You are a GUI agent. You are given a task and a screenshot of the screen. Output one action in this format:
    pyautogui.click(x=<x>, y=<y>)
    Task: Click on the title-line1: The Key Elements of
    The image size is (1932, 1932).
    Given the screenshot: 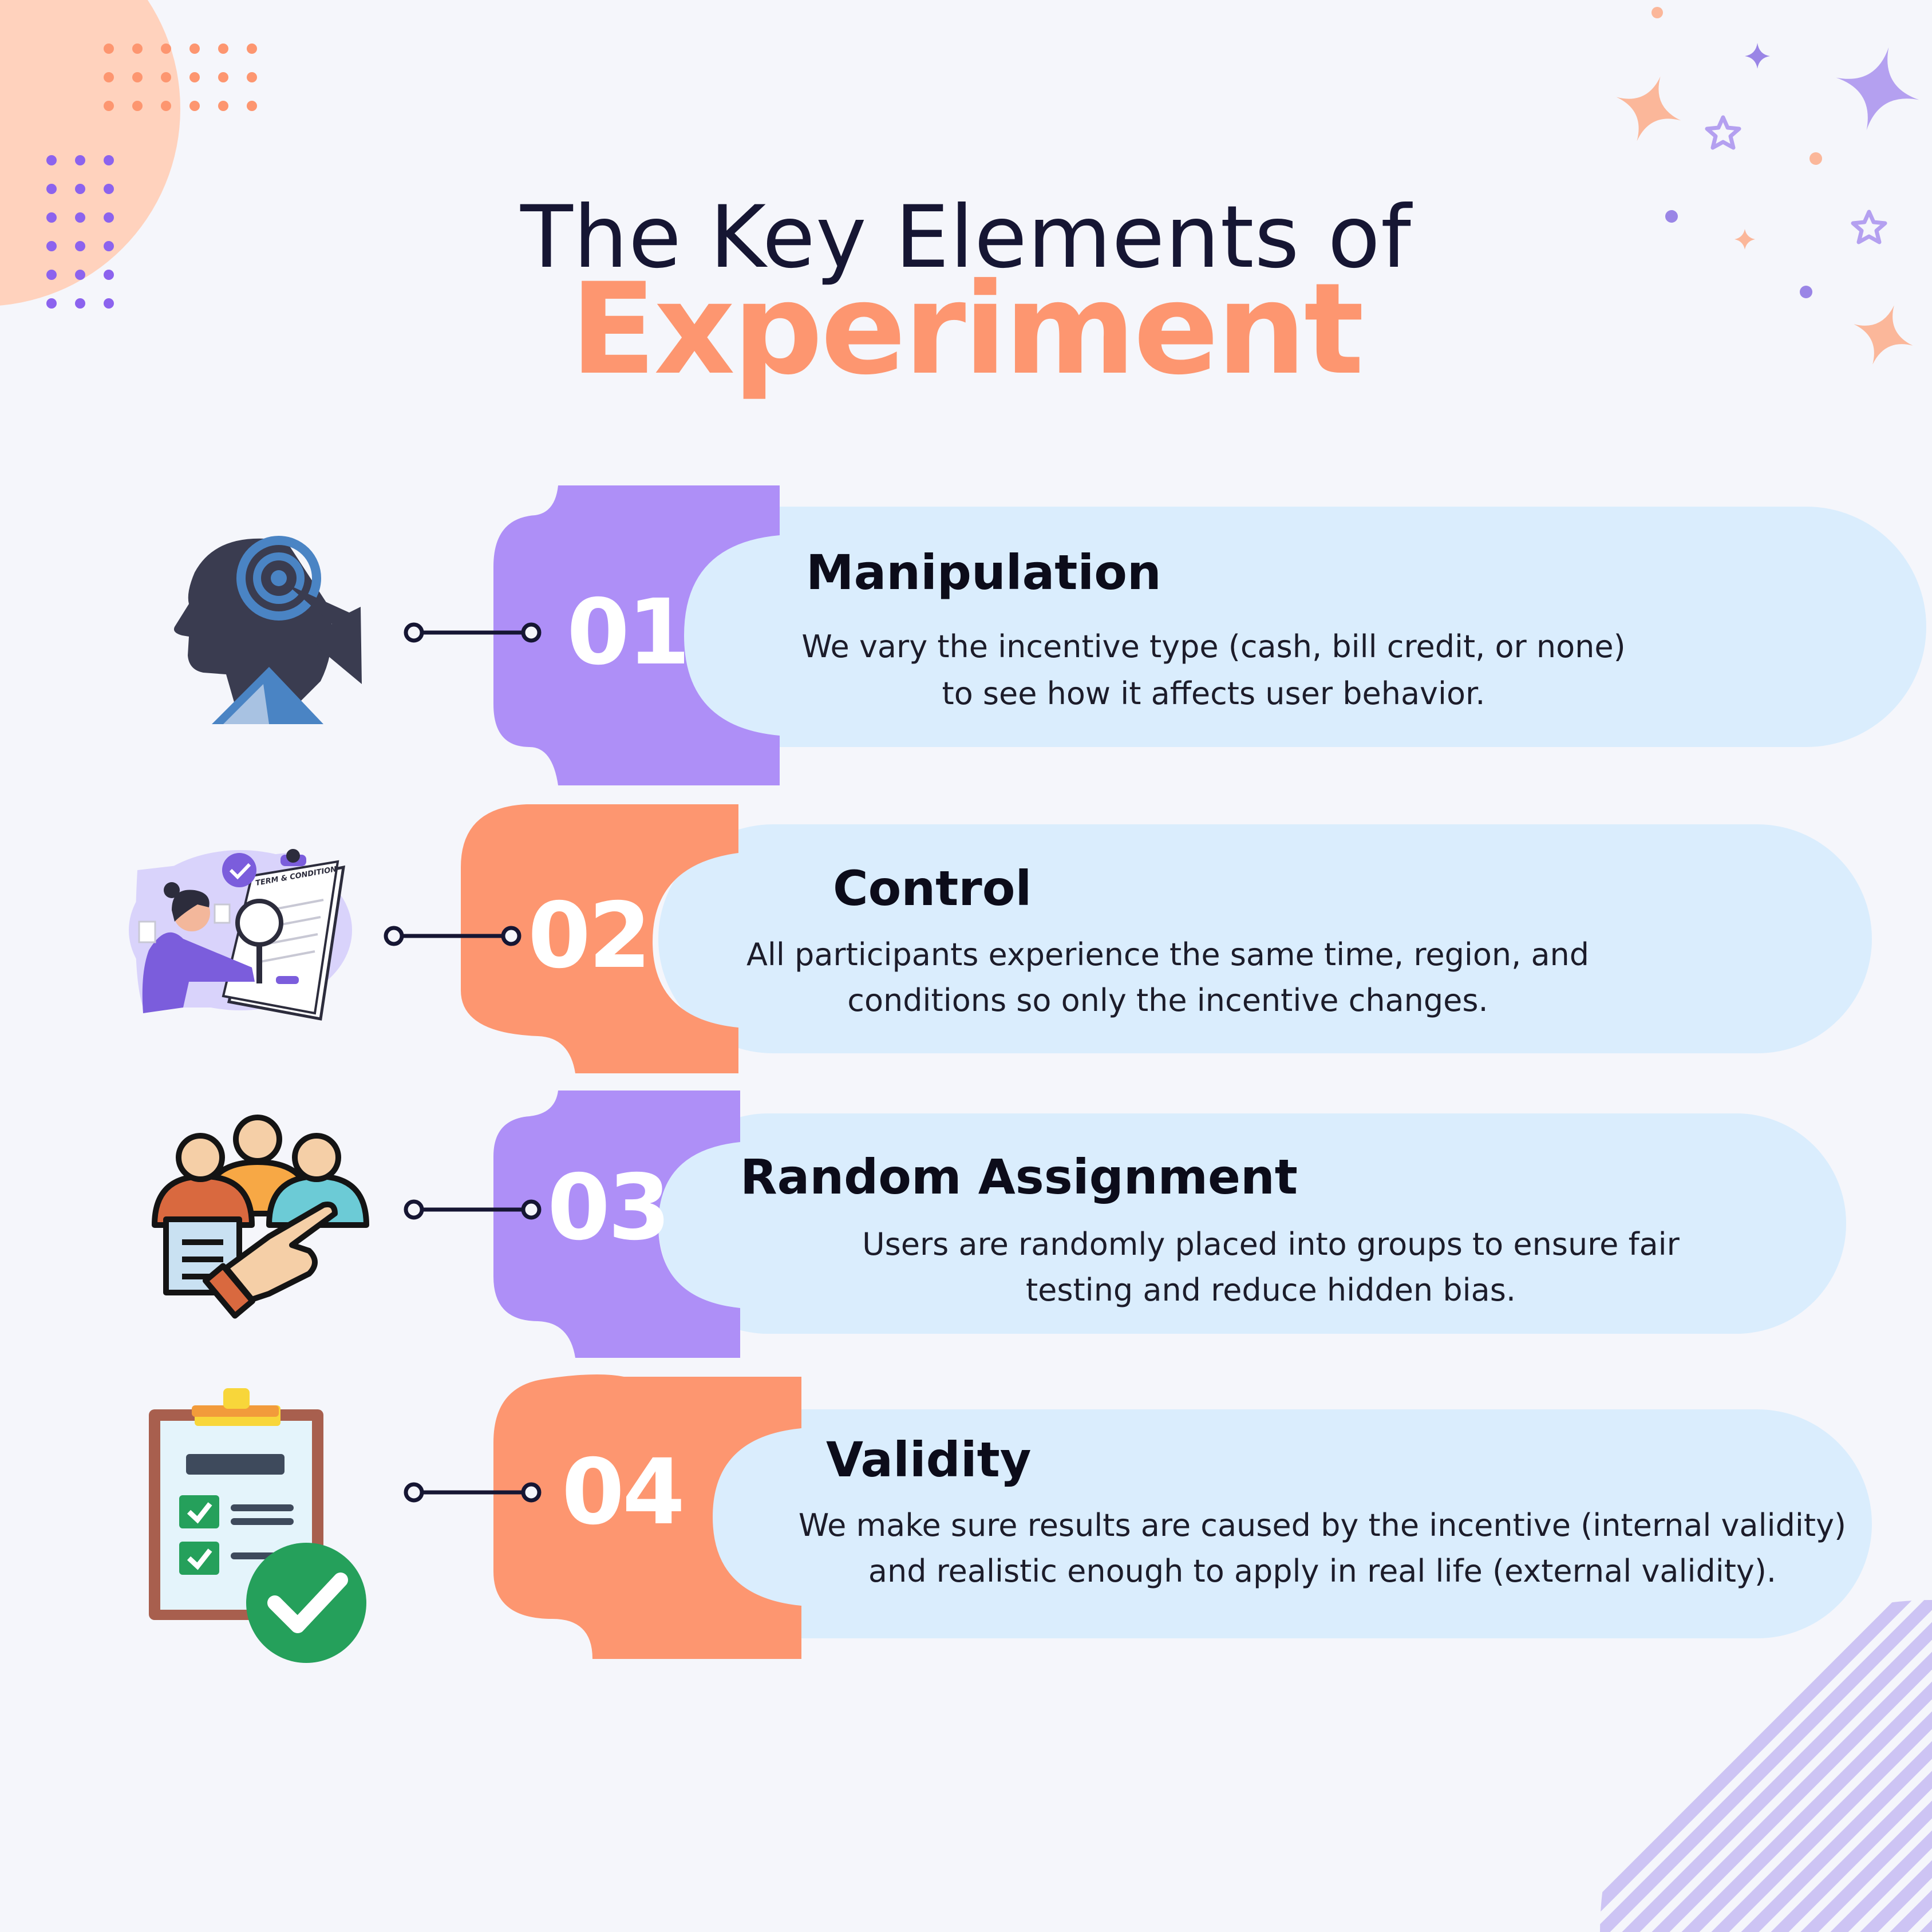 What is the action you would take?
    pyautogui.click(x=966, y=237)
    